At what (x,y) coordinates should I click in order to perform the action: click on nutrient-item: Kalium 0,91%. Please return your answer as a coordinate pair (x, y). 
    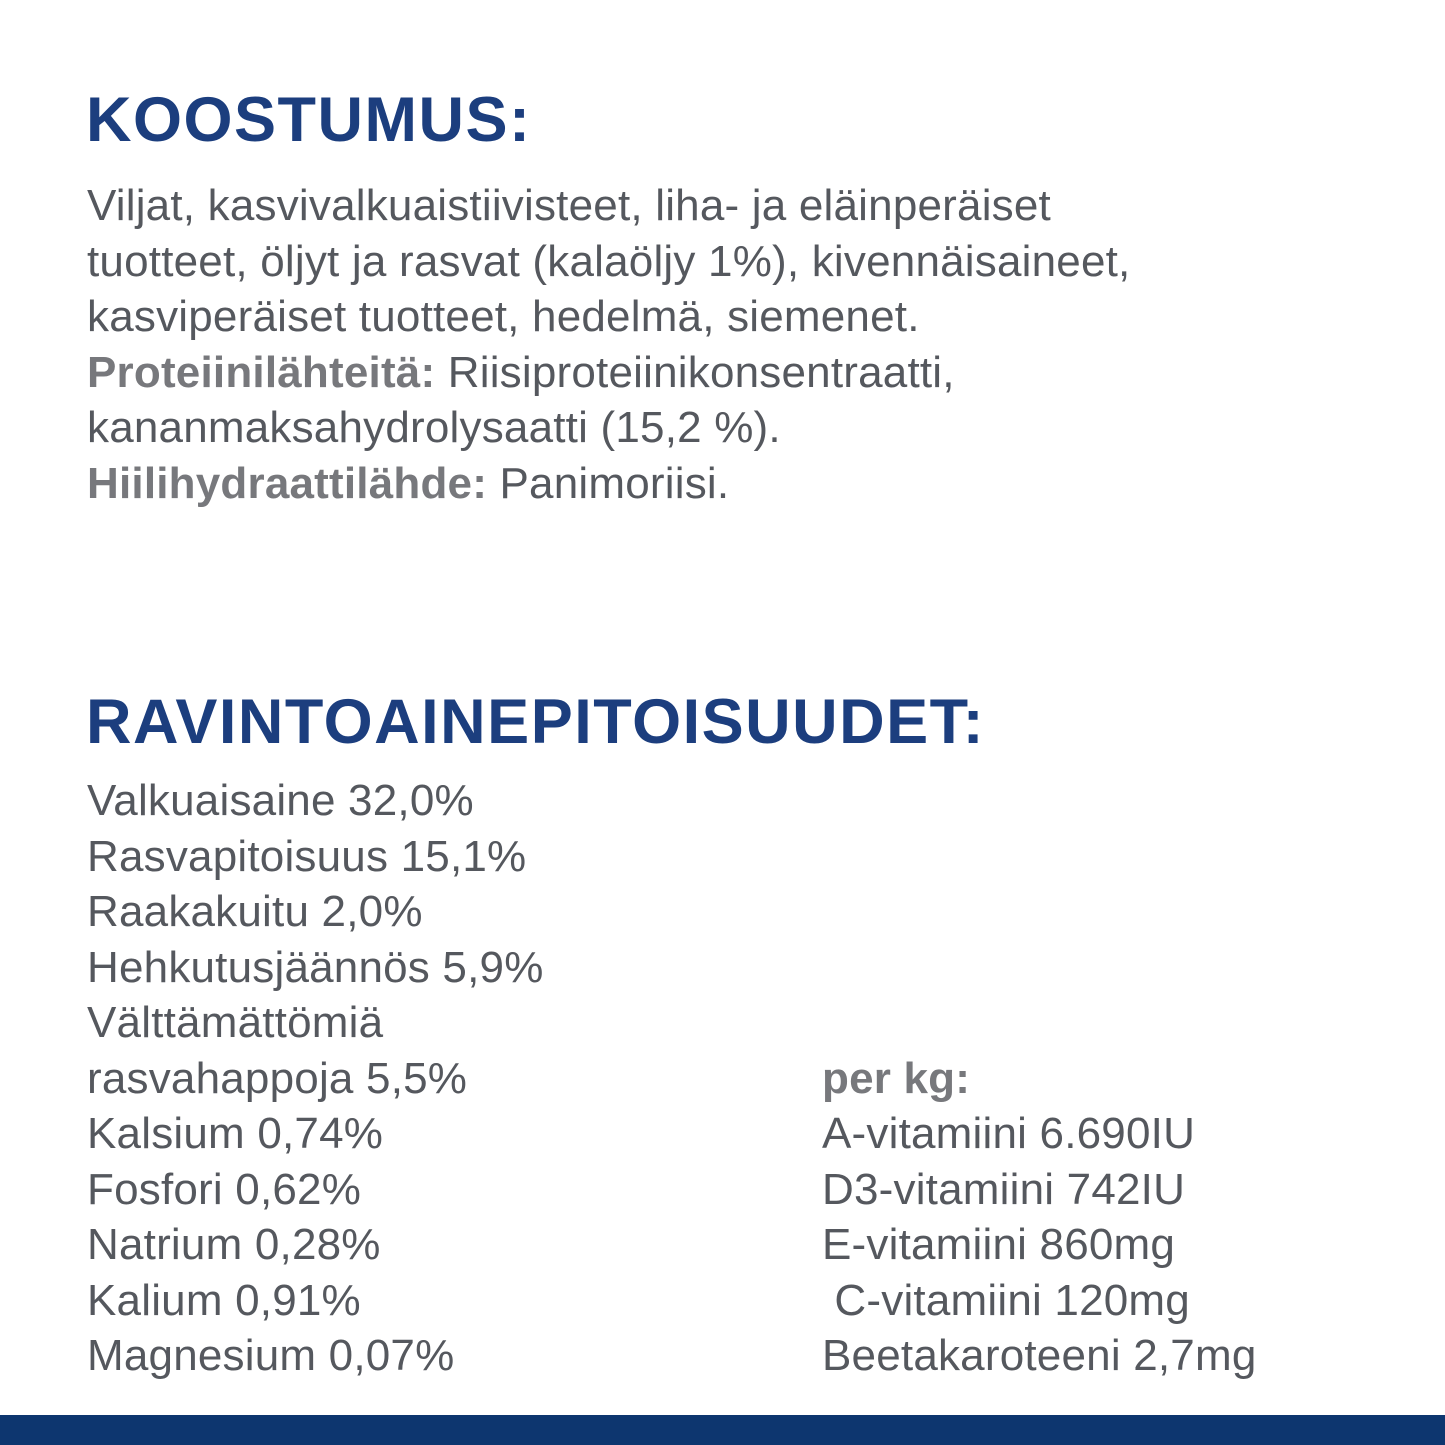
    Looking at the image, I should click on (224, 1300).